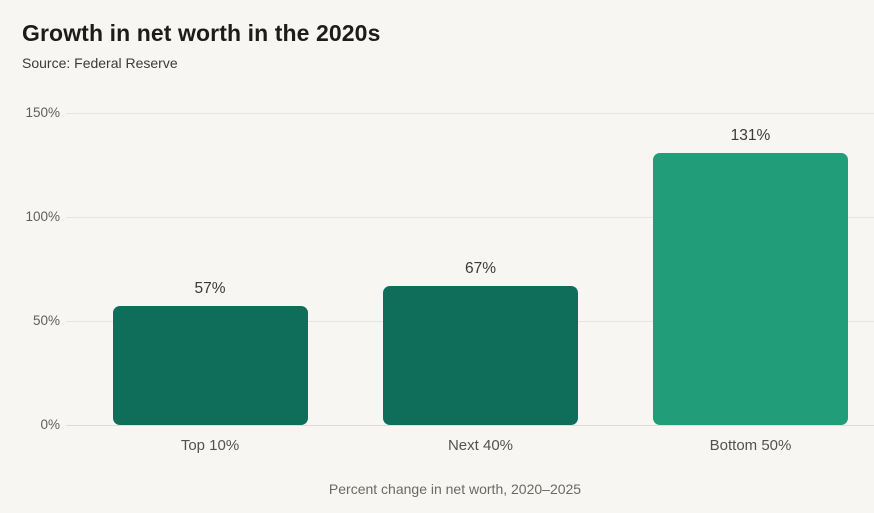  Describe the element at coordinates (201, 33) in the screenshot. I see `chart-title: Growth in net worth in the 2020s` at that location.